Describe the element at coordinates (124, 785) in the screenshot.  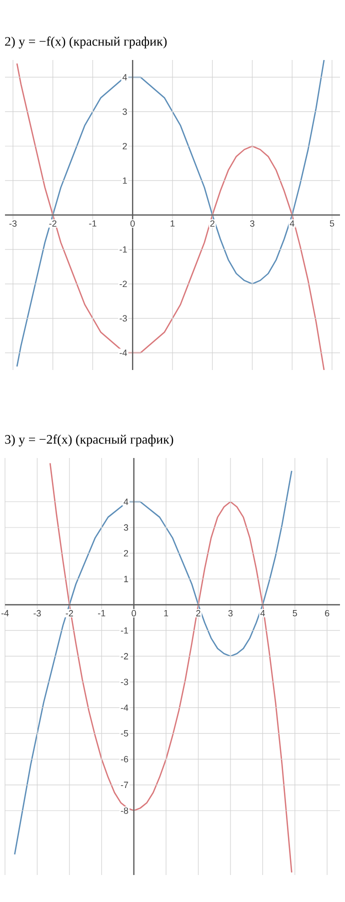
I see `y-tick-label: -7` at that location.